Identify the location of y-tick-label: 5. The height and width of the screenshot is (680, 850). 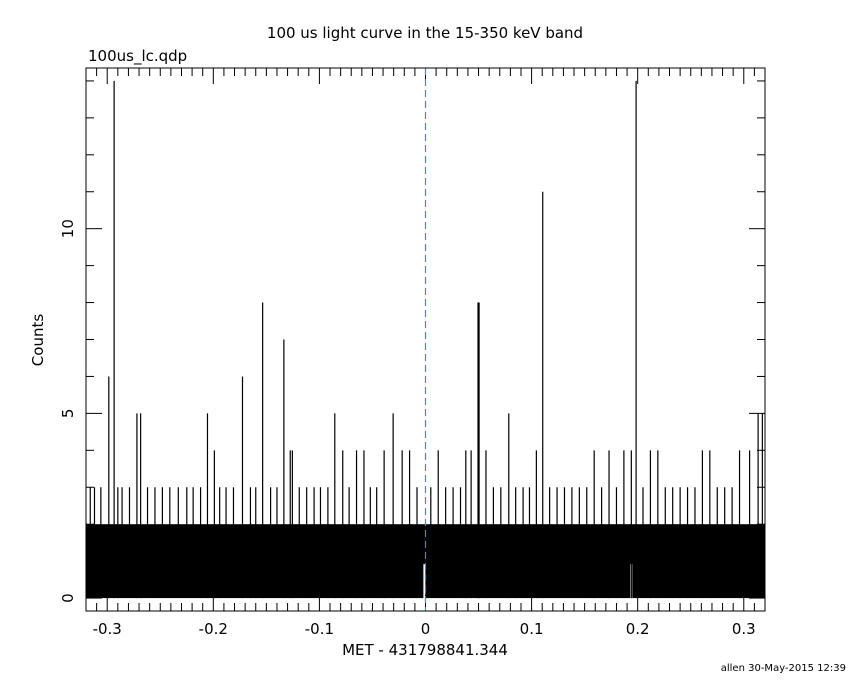
(68, 414).